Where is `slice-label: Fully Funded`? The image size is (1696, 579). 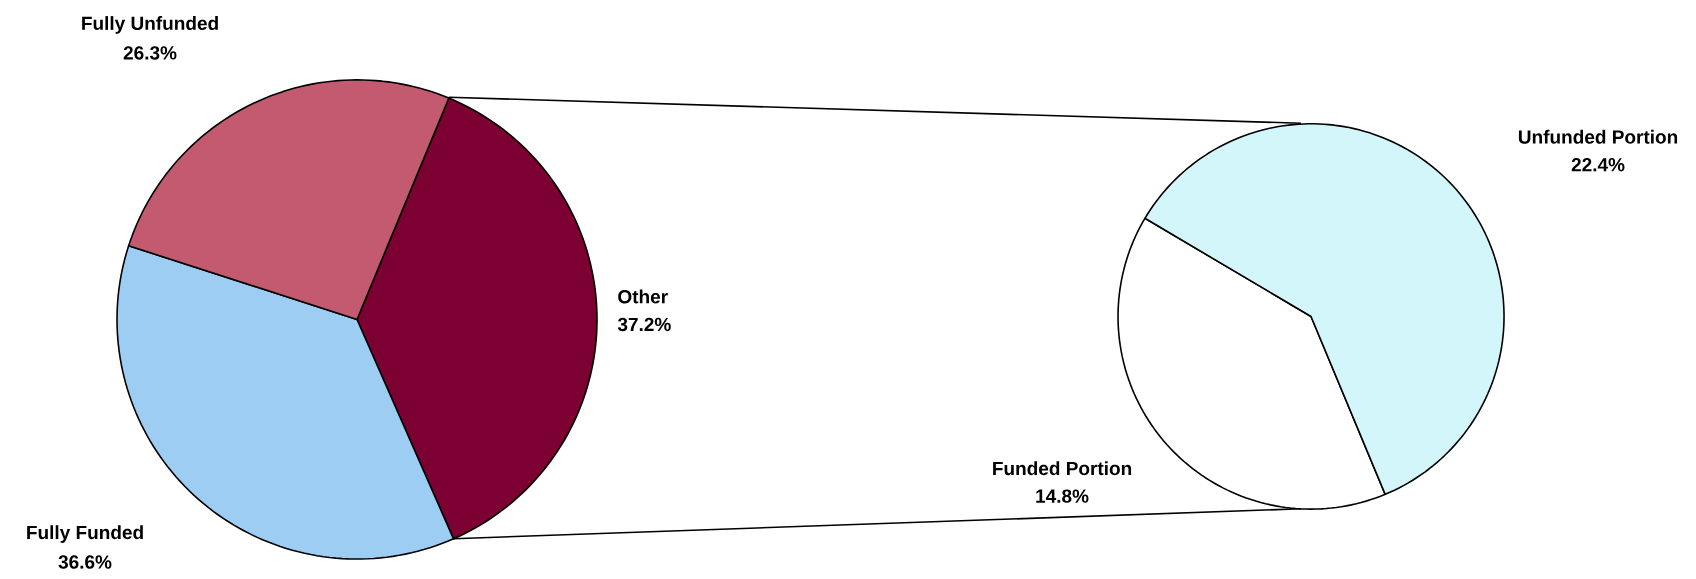 slice-label: Fully Funded is located at coordinates (85, 534).